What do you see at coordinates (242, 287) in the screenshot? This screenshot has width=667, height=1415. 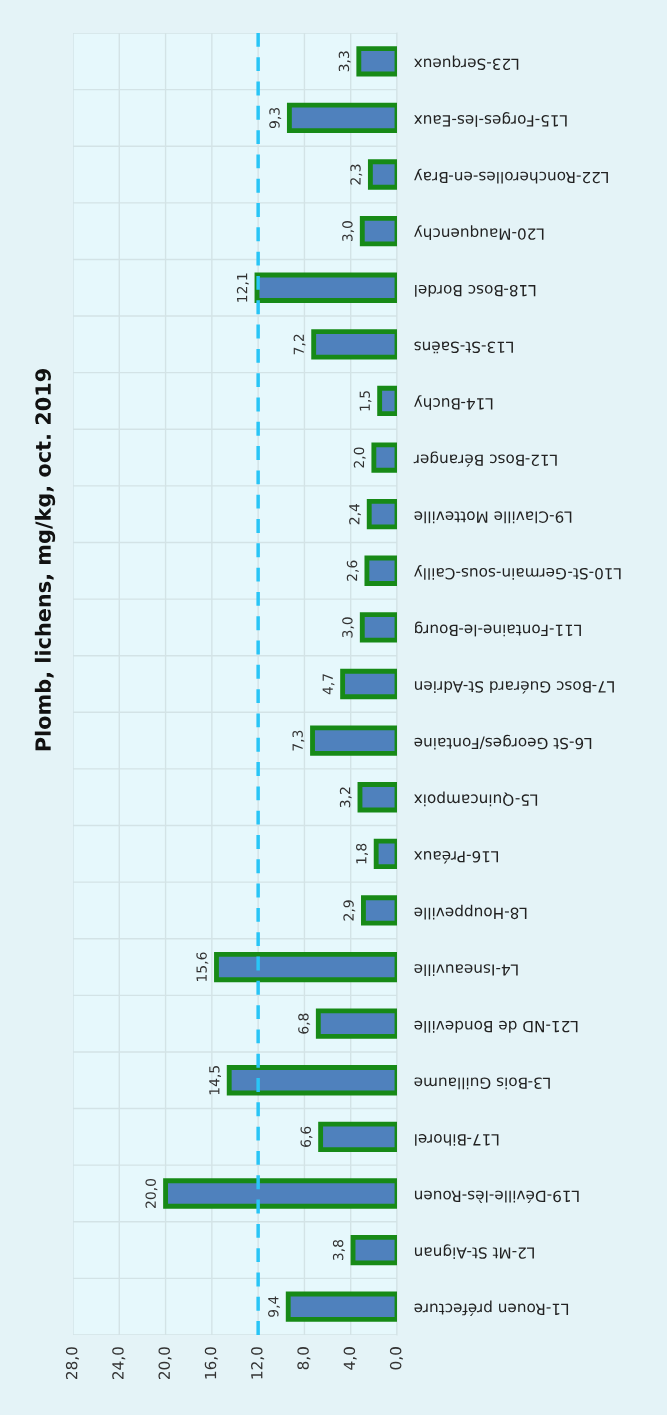 I see `data-label: 12,1` at bounding box center [242, 287].